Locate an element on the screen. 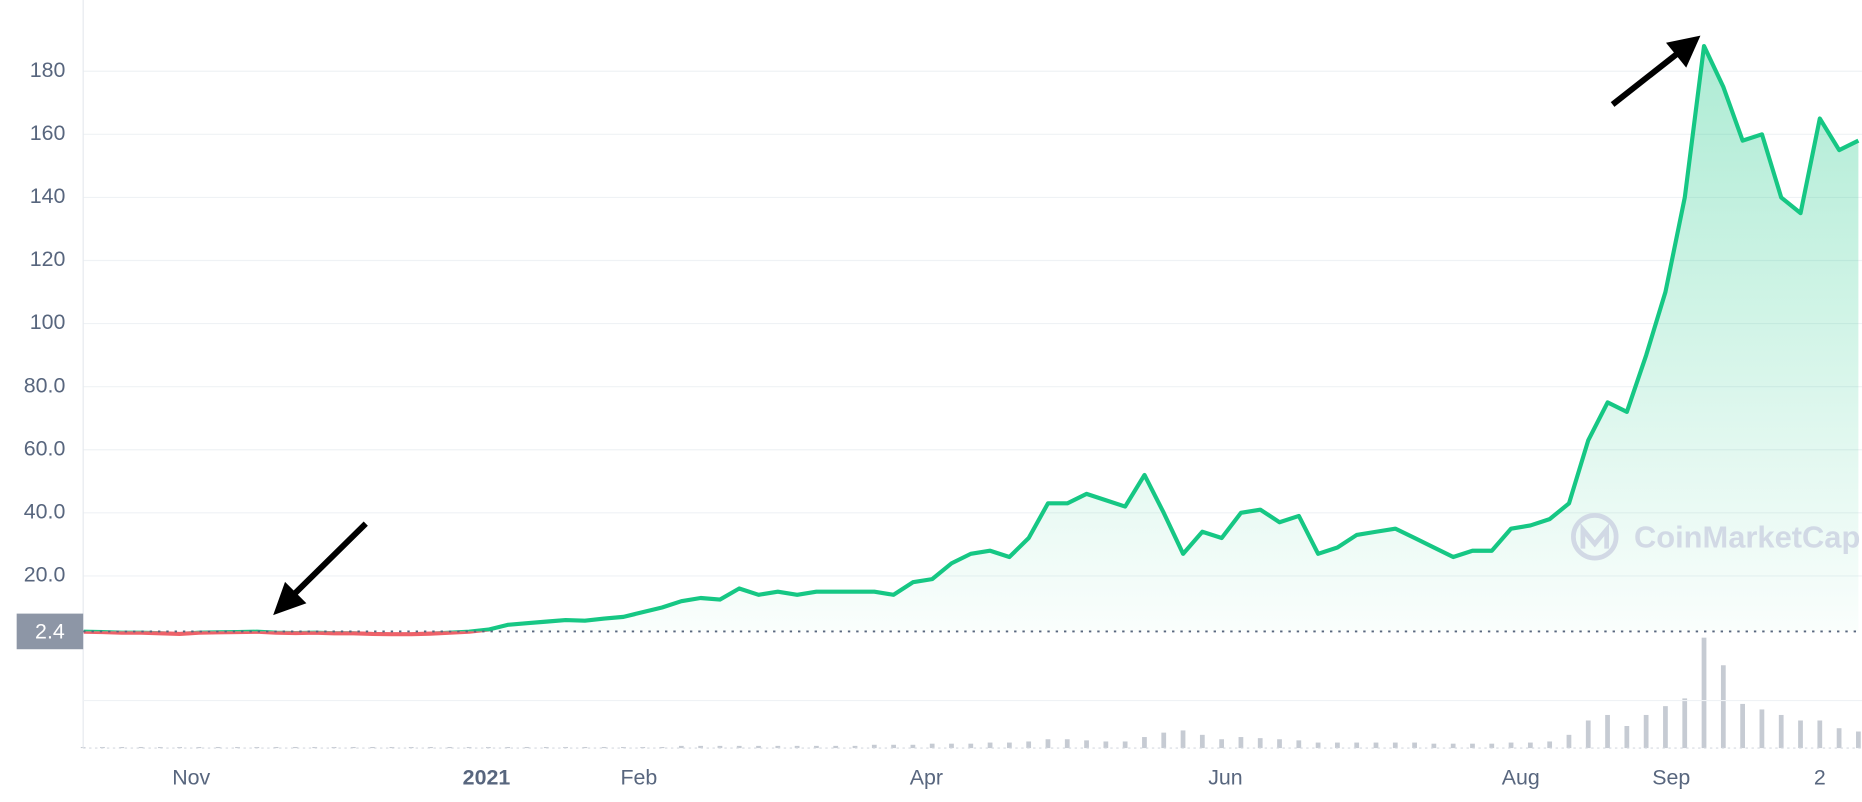  y-tick-label: 80.0 is located at coordinates (45, 385).